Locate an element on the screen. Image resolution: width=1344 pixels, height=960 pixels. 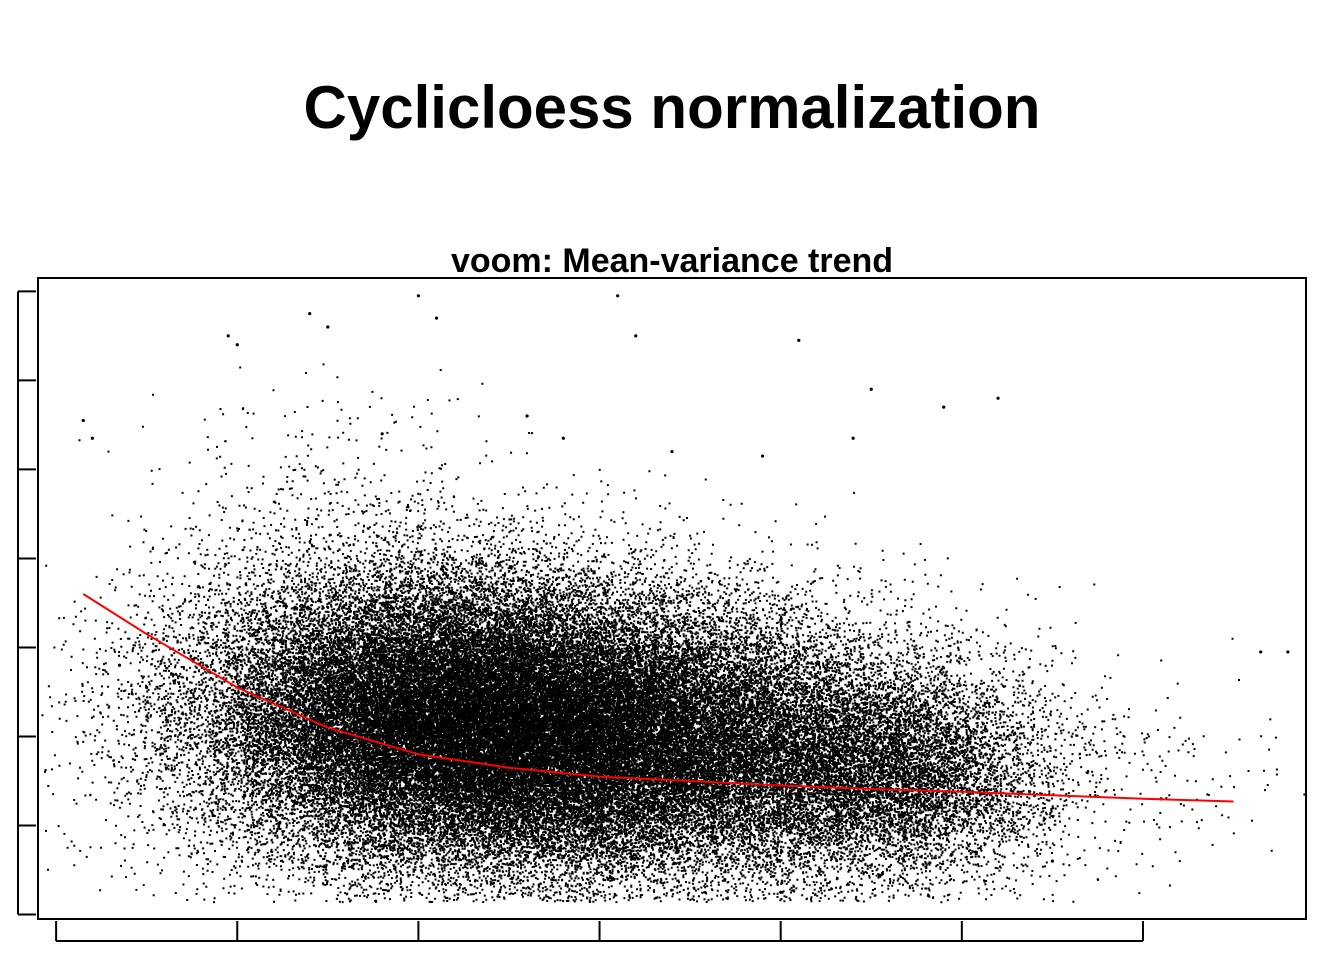
chart-title: voom: Mean-variance trend is located at coordinates (672, 261).